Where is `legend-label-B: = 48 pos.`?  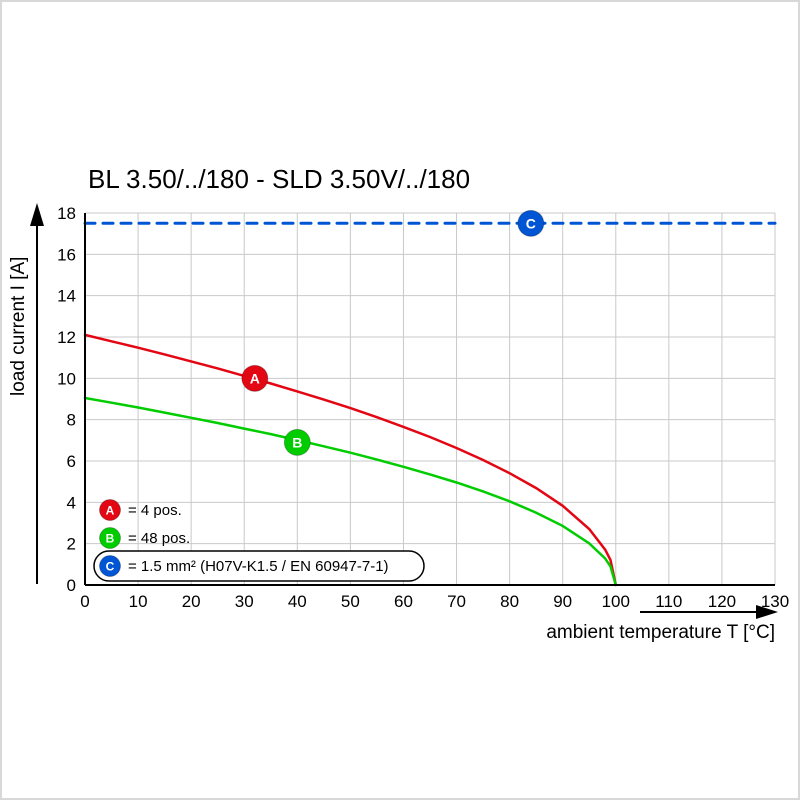
legend-label-B: = 48 pos. is located at coordinates (159, 538).